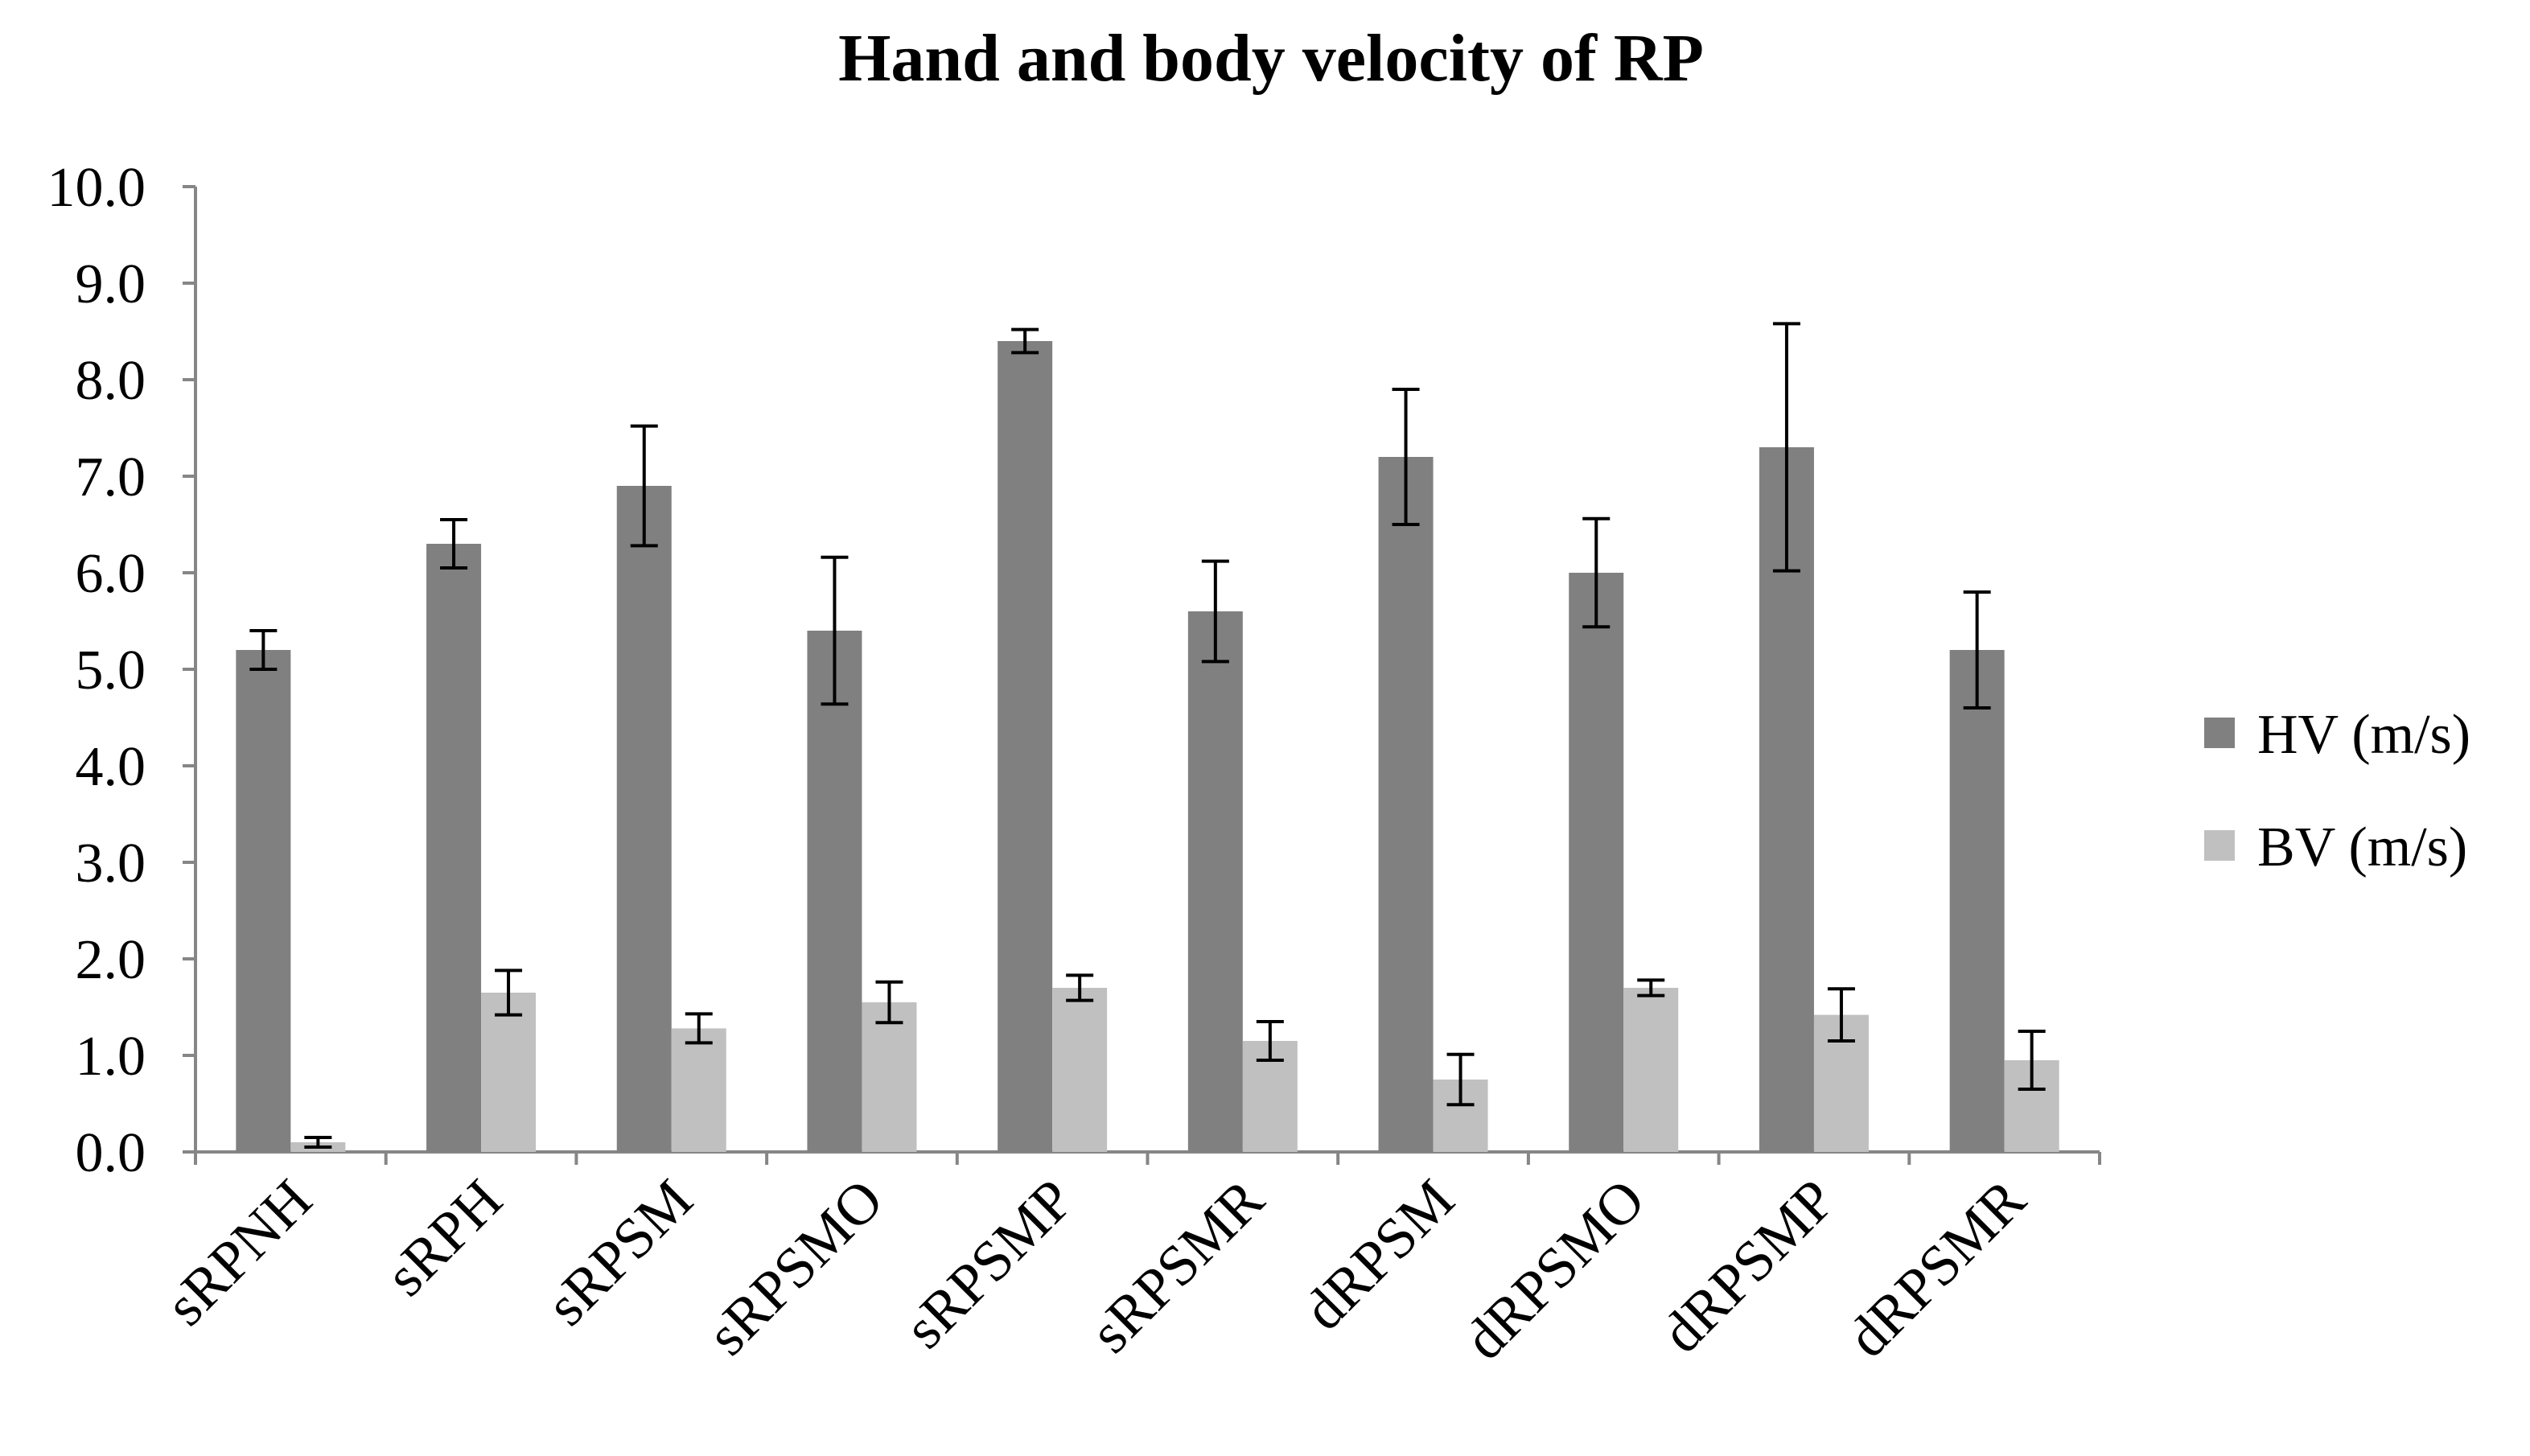 Image resolution: width=2530 pixels, height=1456 pixels. Describe the element at coordinates (111, 1153) in the screenshot. I see `y-tick-label: 0.0` at that location.